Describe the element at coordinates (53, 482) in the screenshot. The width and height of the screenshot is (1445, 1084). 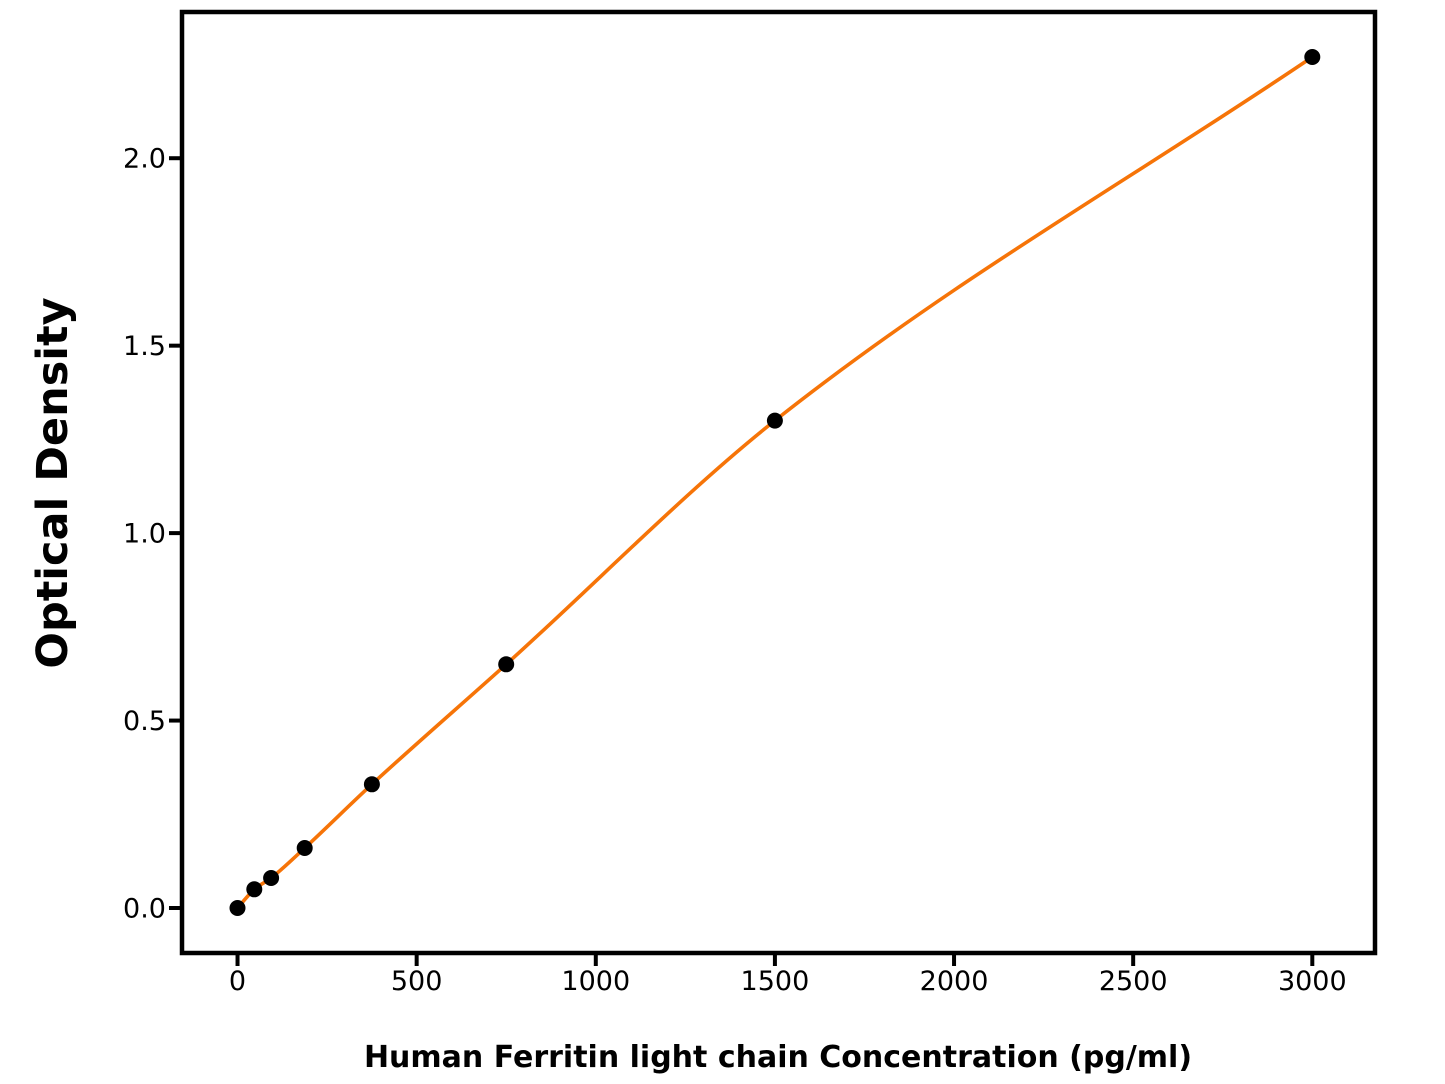
I see `y-axis-label: Optical Density` at that location.